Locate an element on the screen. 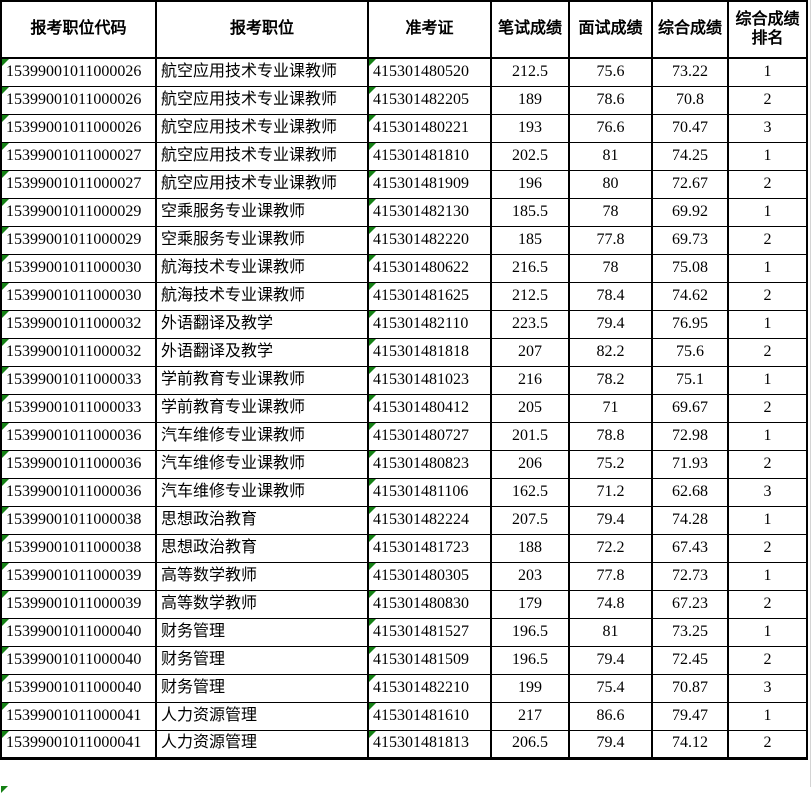 The width and height of the screenshot is (812, 793). table-cell: 77.8 is located at coordinates (610, 576).